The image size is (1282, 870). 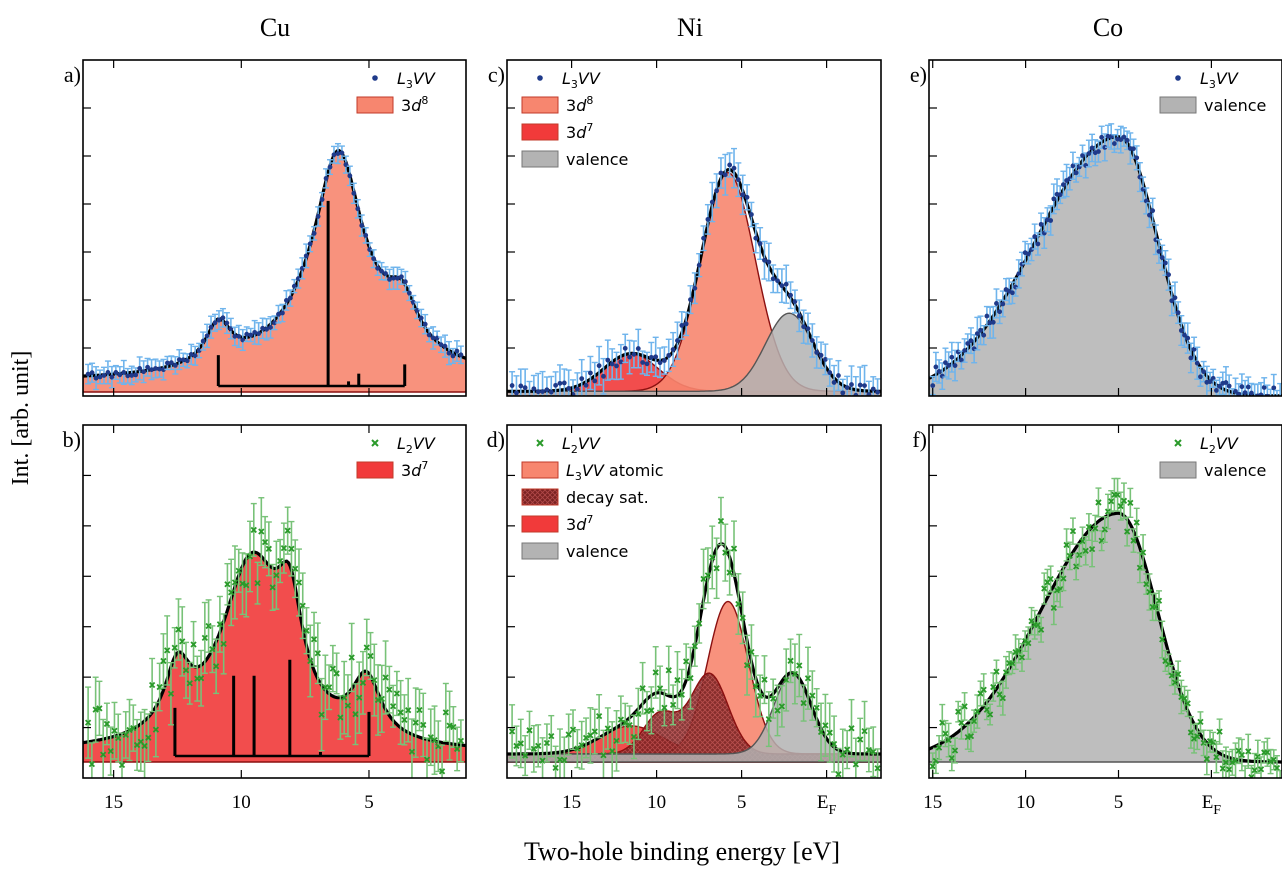 I want to click on panel-a-cu-l3vv: a) L3VV 3d8, so click(x=265, y=228).